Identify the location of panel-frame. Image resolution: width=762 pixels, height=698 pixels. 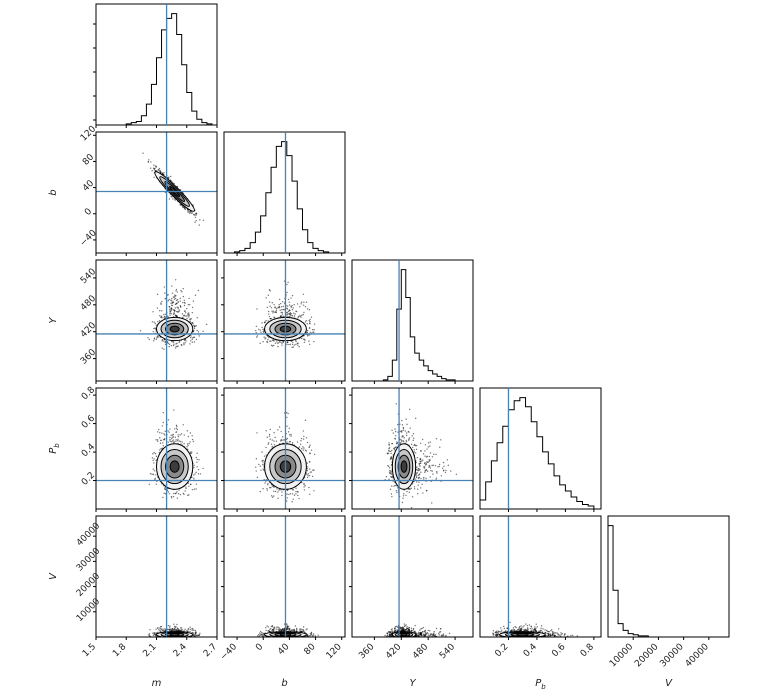
(156, 192).